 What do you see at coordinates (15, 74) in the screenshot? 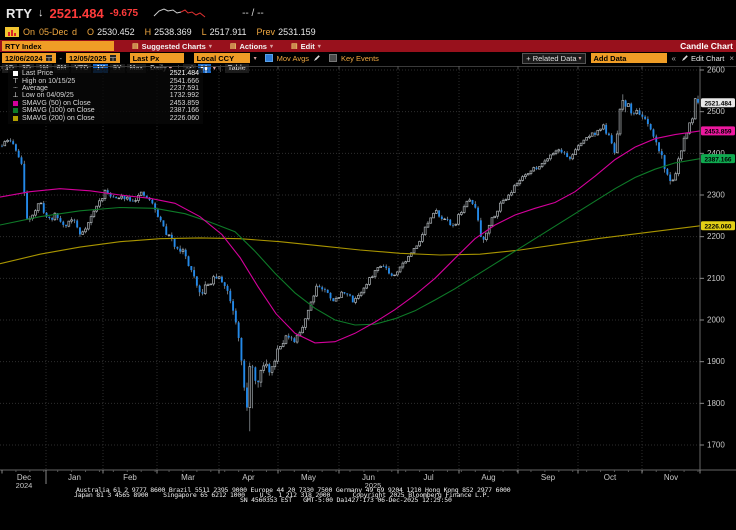
I see `last-price-swatch` at bounding box center [15, 74].